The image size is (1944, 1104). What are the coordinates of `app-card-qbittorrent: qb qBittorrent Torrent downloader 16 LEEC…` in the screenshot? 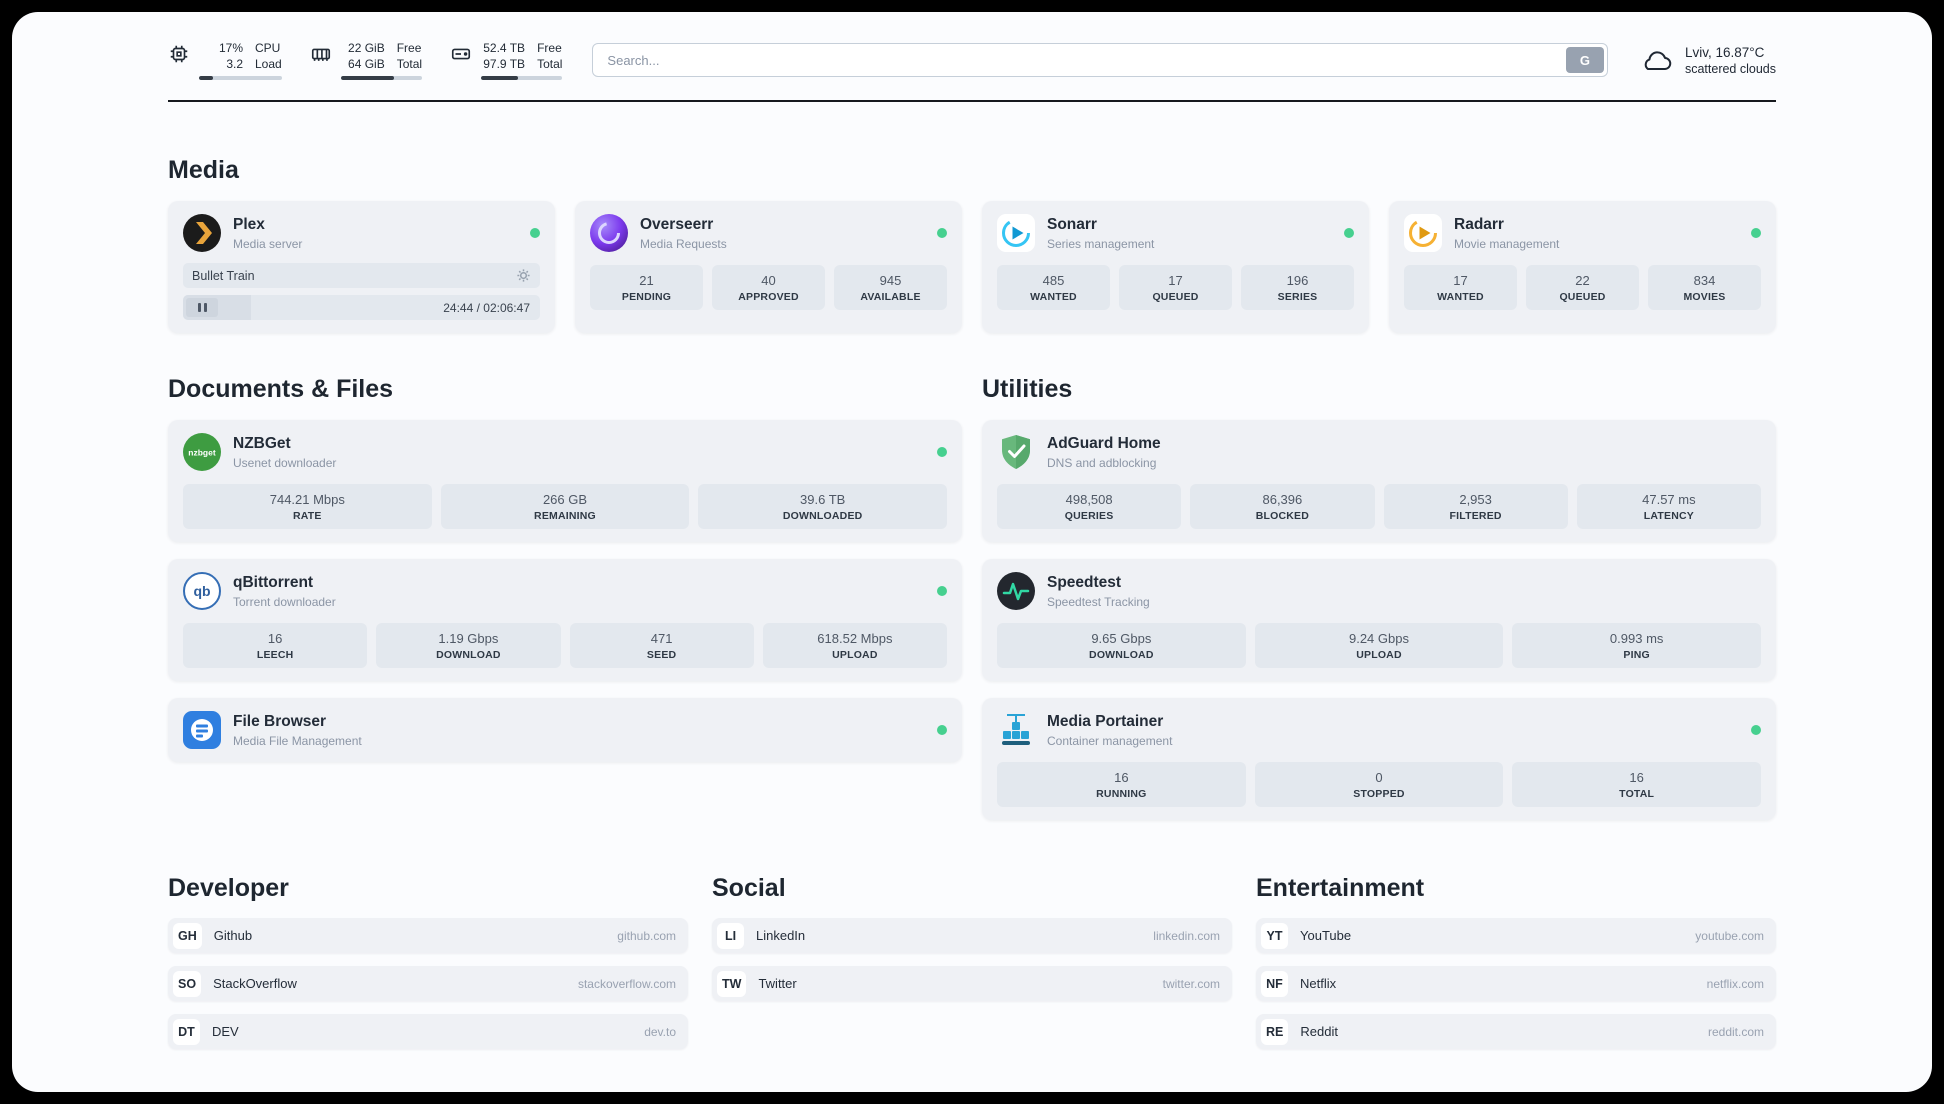 It's located at (565, 620).